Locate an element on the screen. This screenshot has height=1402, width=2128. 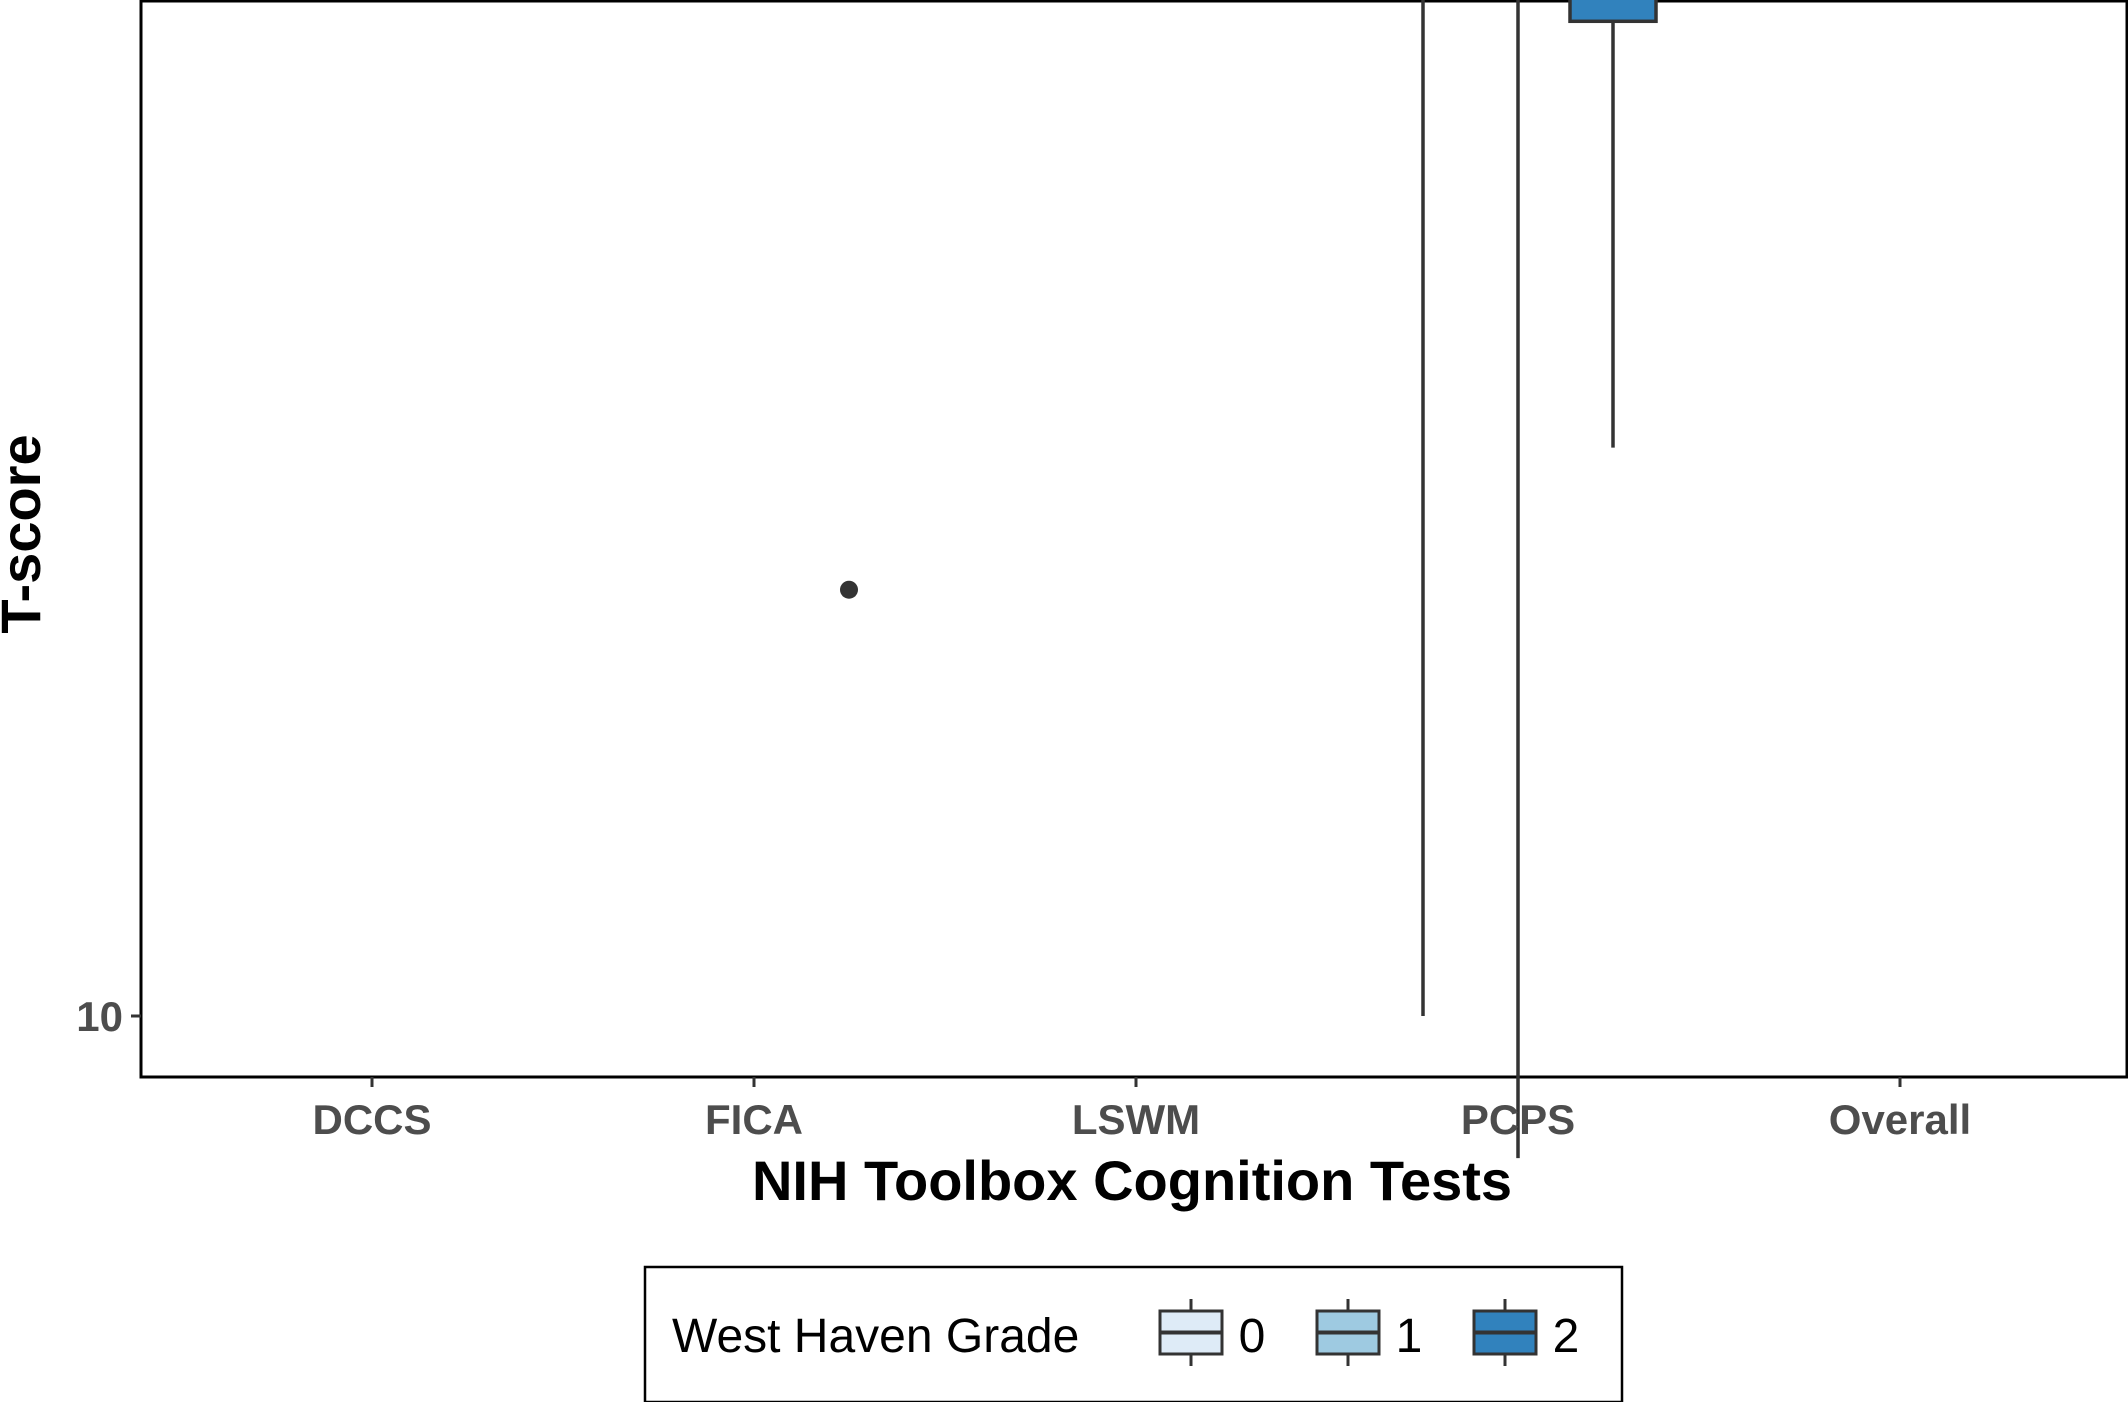
y-axis-title: T-score is located at coordinates (26, 533).